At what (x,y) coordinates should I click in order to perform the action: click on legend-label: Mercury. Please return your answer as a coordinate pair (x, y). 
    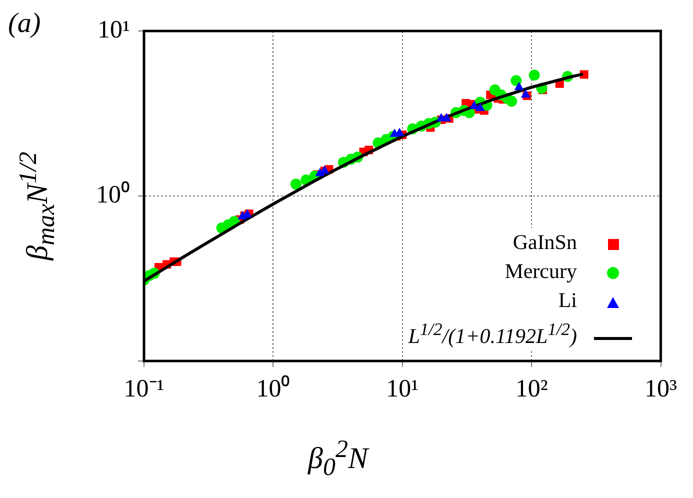
    Looking at the image, I should click on (540, 271).